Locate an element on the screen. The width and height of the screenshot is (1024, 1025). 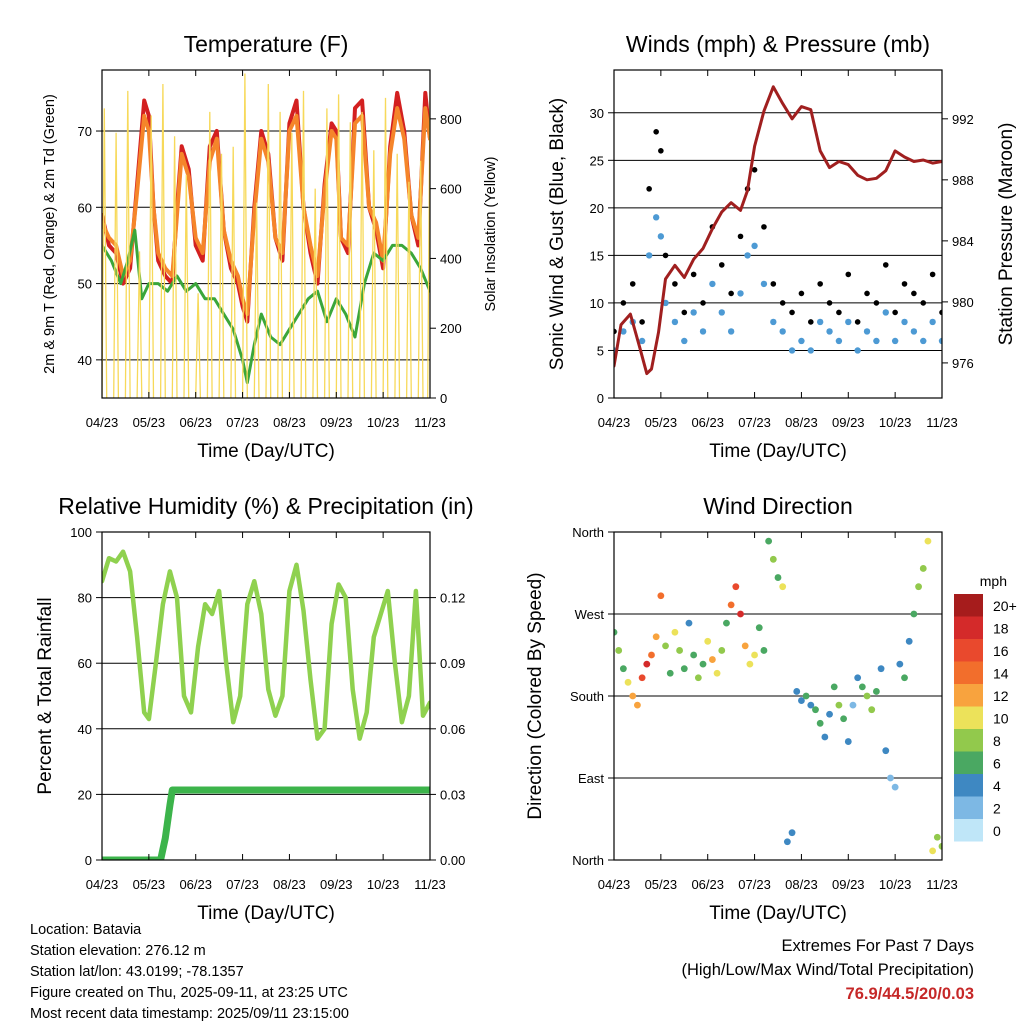
legend-label: 14 is located at coordinates (1001, 674).